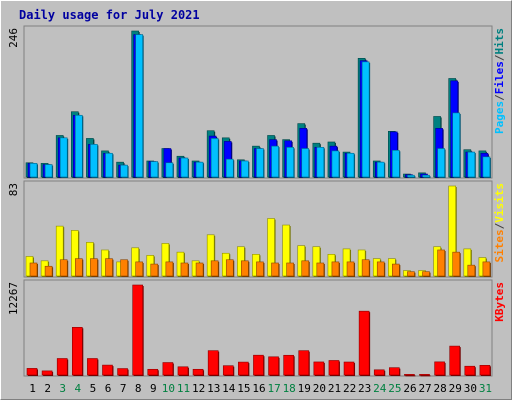  I want to click on legend-top-item-1: /, so click(499, 97).